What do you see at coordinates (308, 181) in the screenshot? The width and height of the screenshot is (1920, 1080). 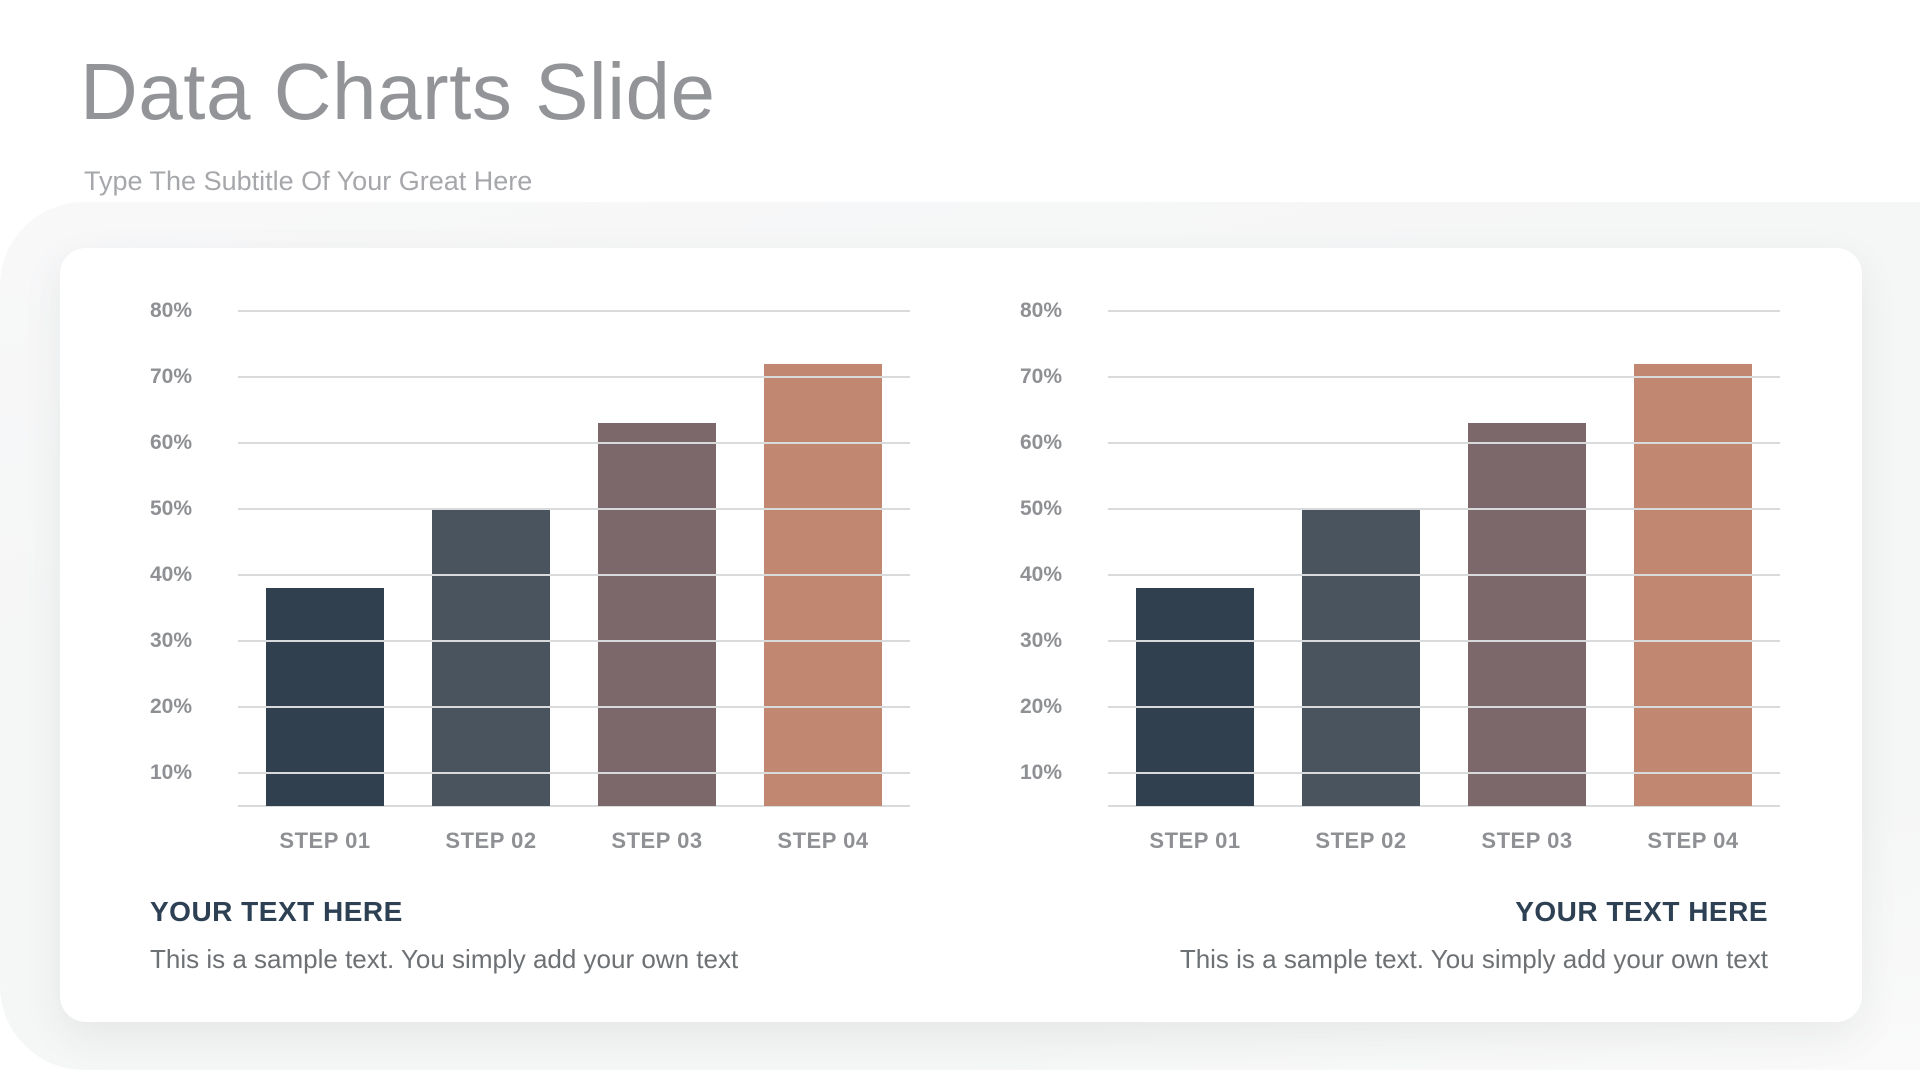 I see `slide-subtitle: Type The Subtitle Of Your Great Here` at bounding box center [308, 181].